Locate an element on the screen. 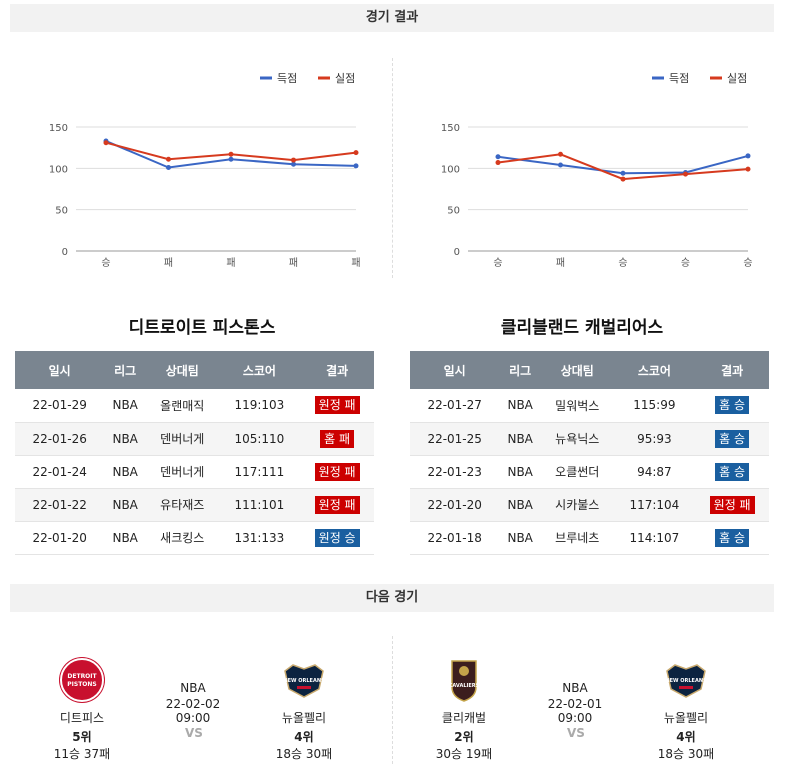 The width and height of the screenshot is (786, 764). detroit-pistons-logo: DETROIT PISTONS is located at coordinates (82, 680).